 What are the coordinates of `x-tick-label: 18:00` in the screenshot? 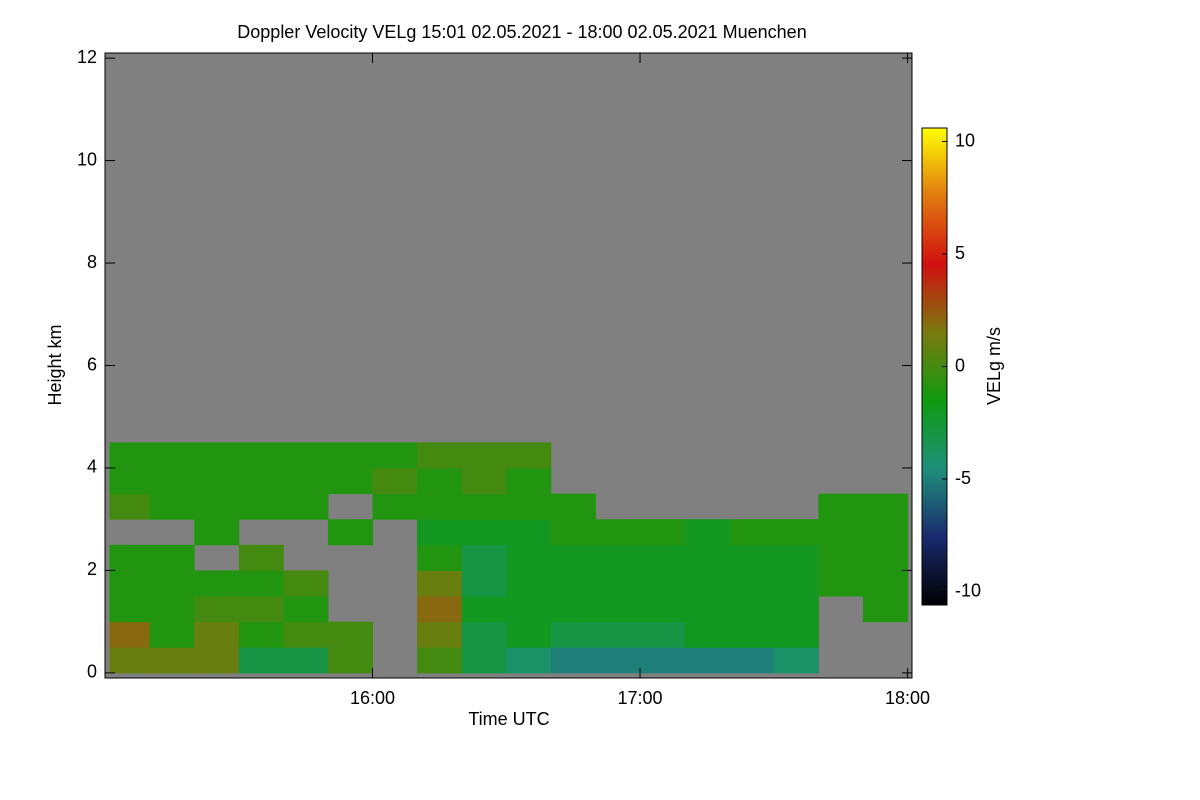 It's located at (907, 698).